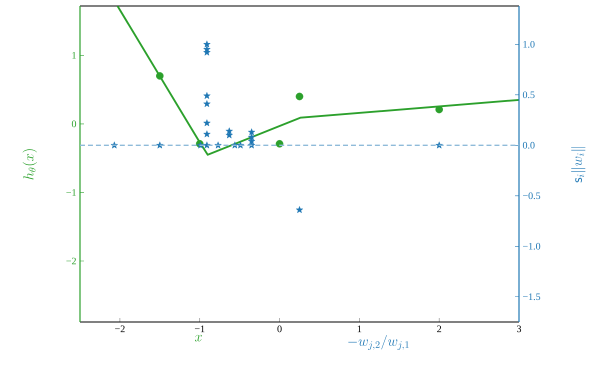 The image size is (598, 375). Describe the element at coordinates (531, 246) in the screenshot. I see `y2-tick-label: −1.0` at that location.